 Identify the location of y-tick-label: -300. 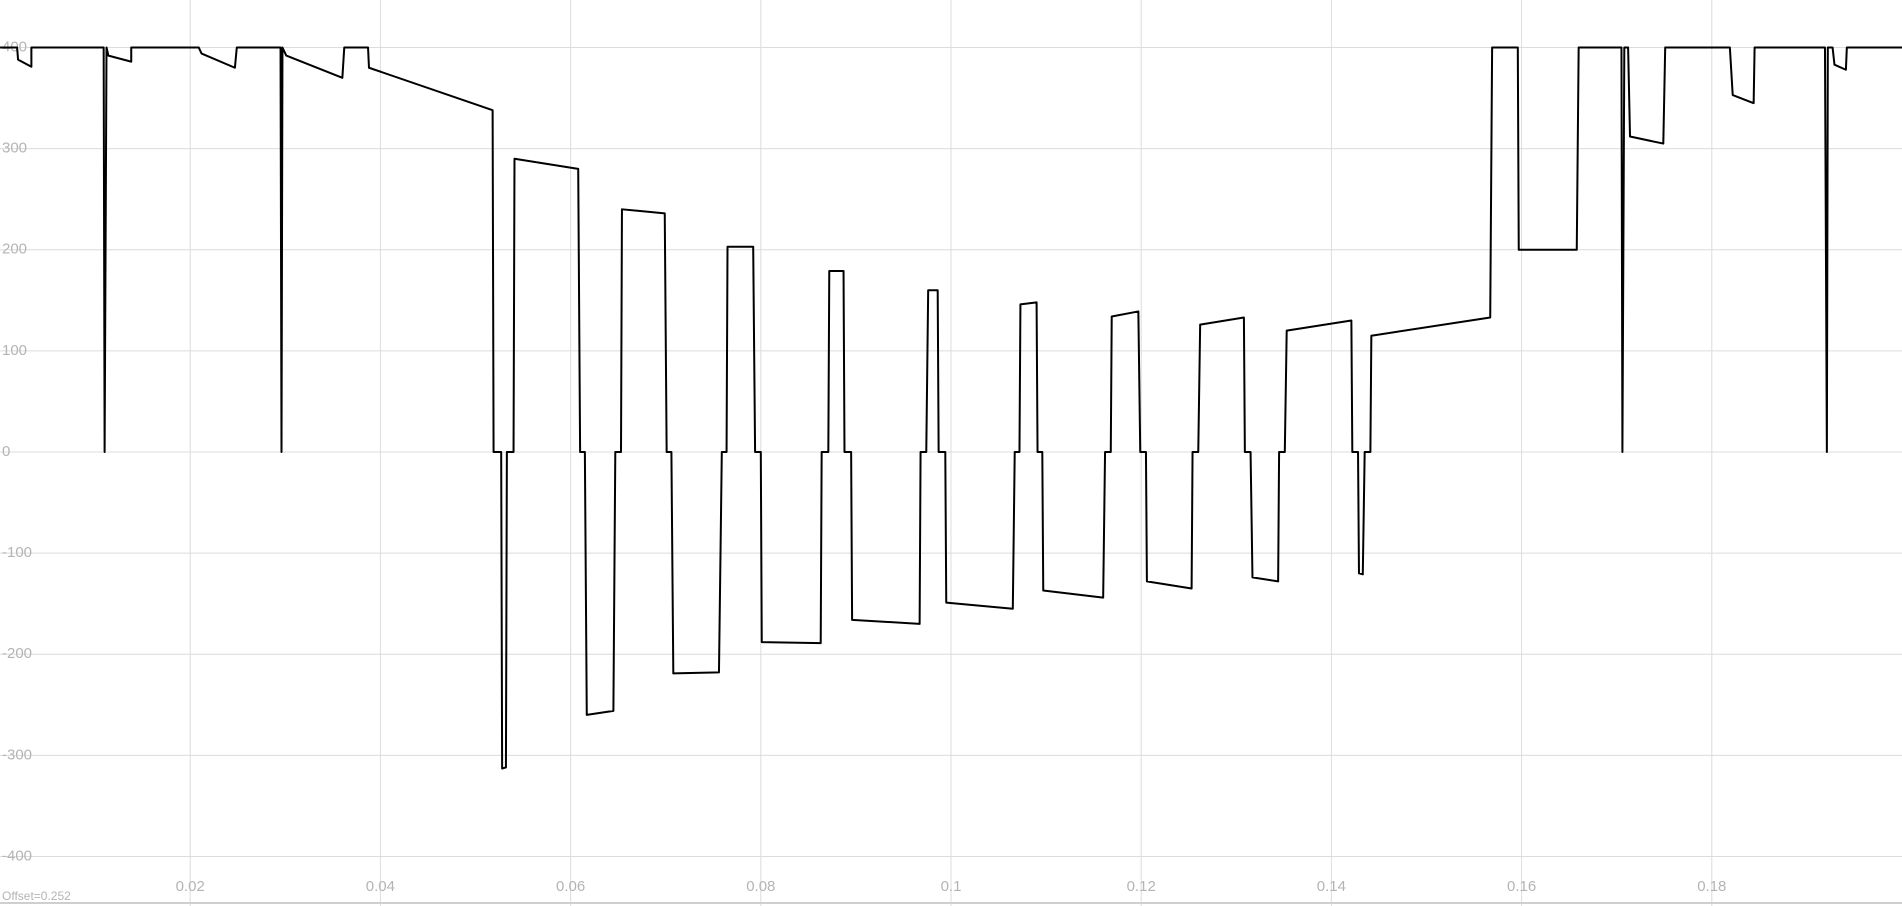
(17, 754).